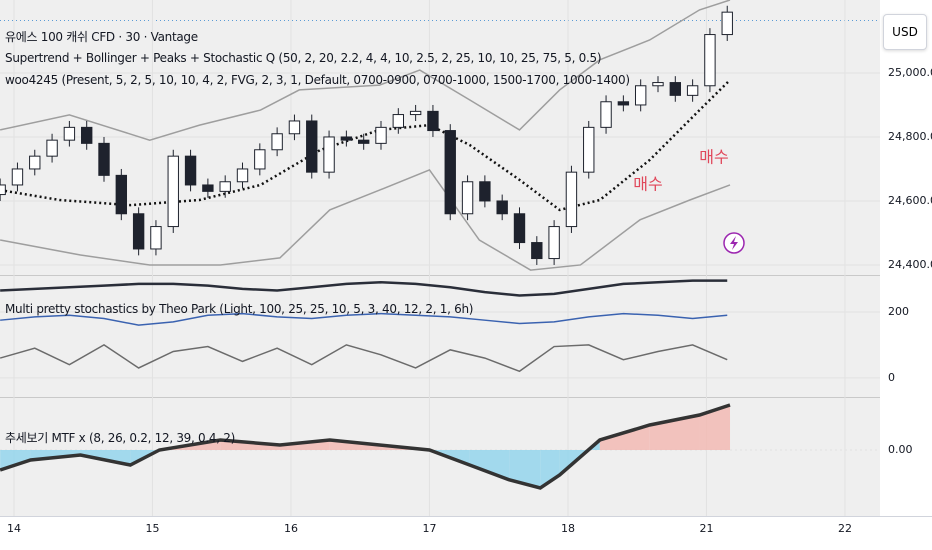 The image size is (932, 550). Describe the element at coordinates (905, 32) in the screenshot. I see `currency-button: USD` at that location.